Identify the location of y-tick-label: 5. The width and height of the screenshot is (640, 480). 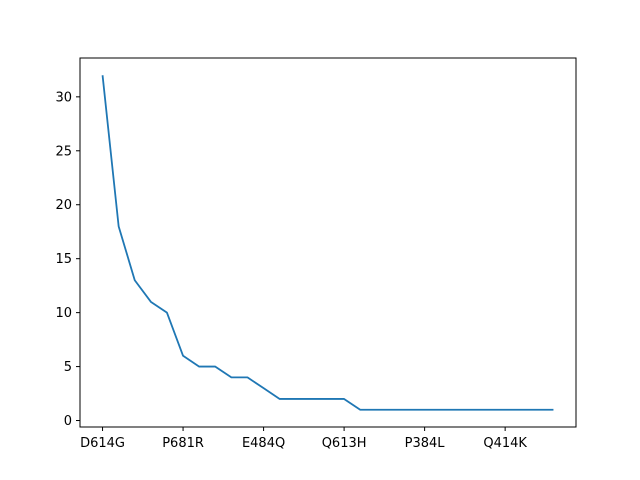
(68, 367).